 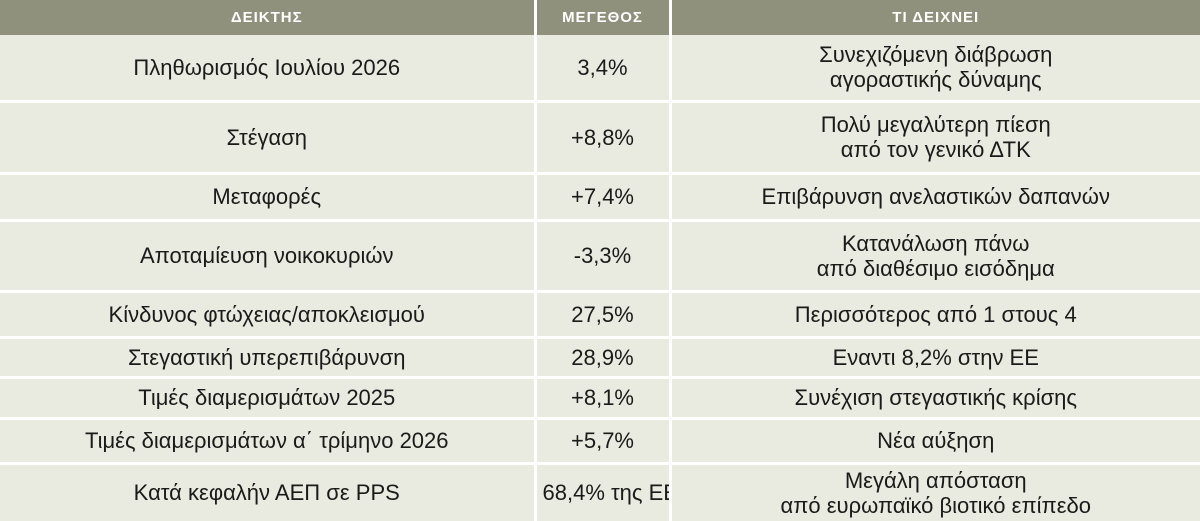 What do you see at coordinates (268, 254) in the screenshot?
I see `indicator-cell: Αποταμίευση νοικοκυριών` at bounding box center [268, 254].